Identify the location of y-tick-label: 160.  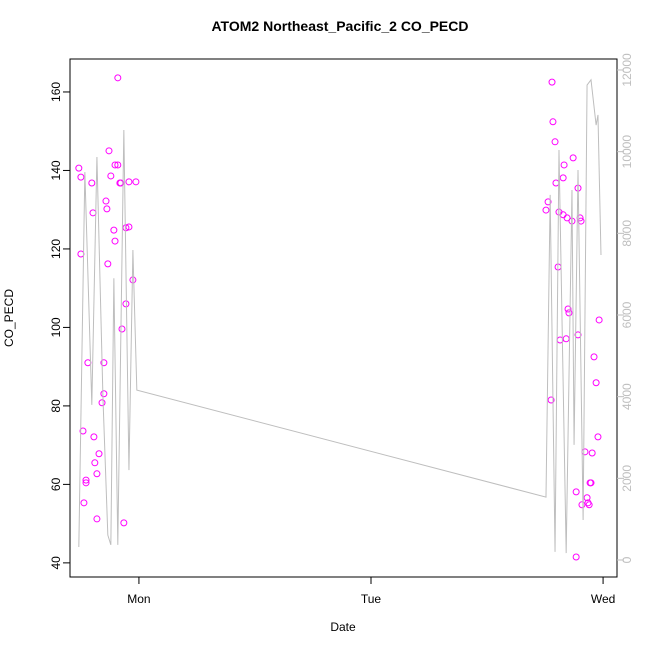
(56, 92).